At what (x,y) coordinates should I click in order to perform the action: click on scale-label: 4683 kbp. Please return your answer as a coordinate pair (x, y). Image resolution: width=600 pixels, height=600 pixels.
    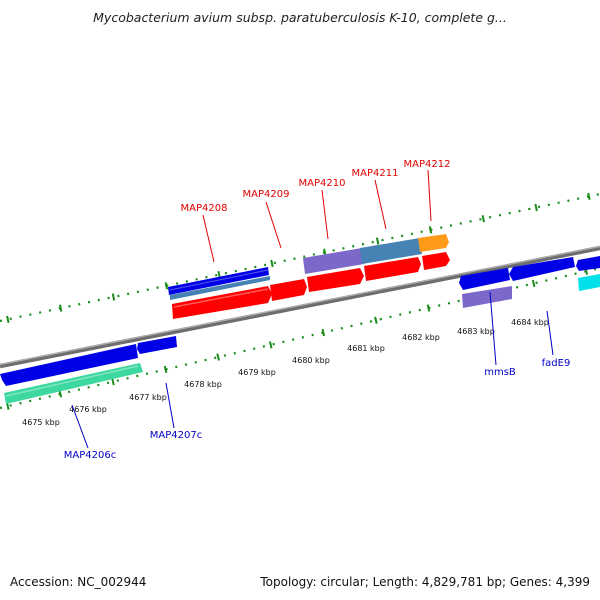
    Looking at the image, I should click on (476, 331).